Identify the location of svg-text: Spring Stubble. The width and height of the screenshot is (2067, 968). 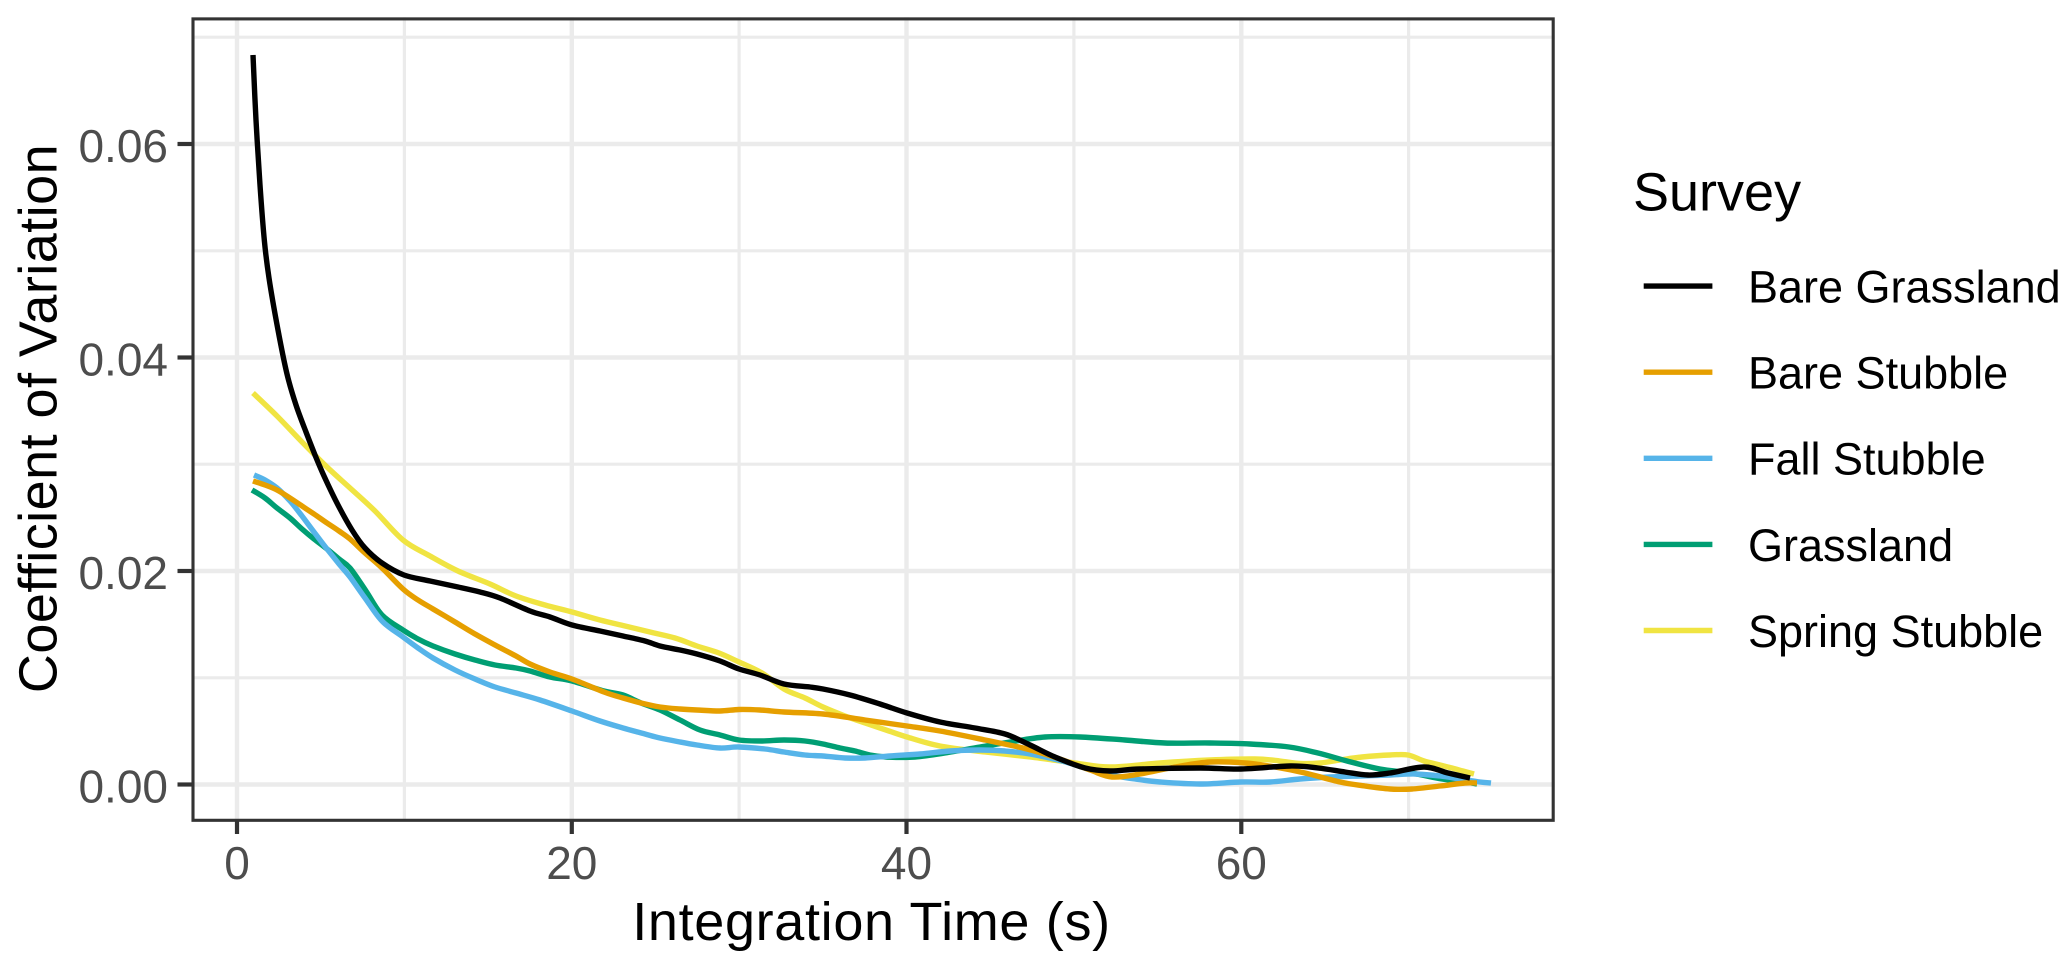
(1895, 631).